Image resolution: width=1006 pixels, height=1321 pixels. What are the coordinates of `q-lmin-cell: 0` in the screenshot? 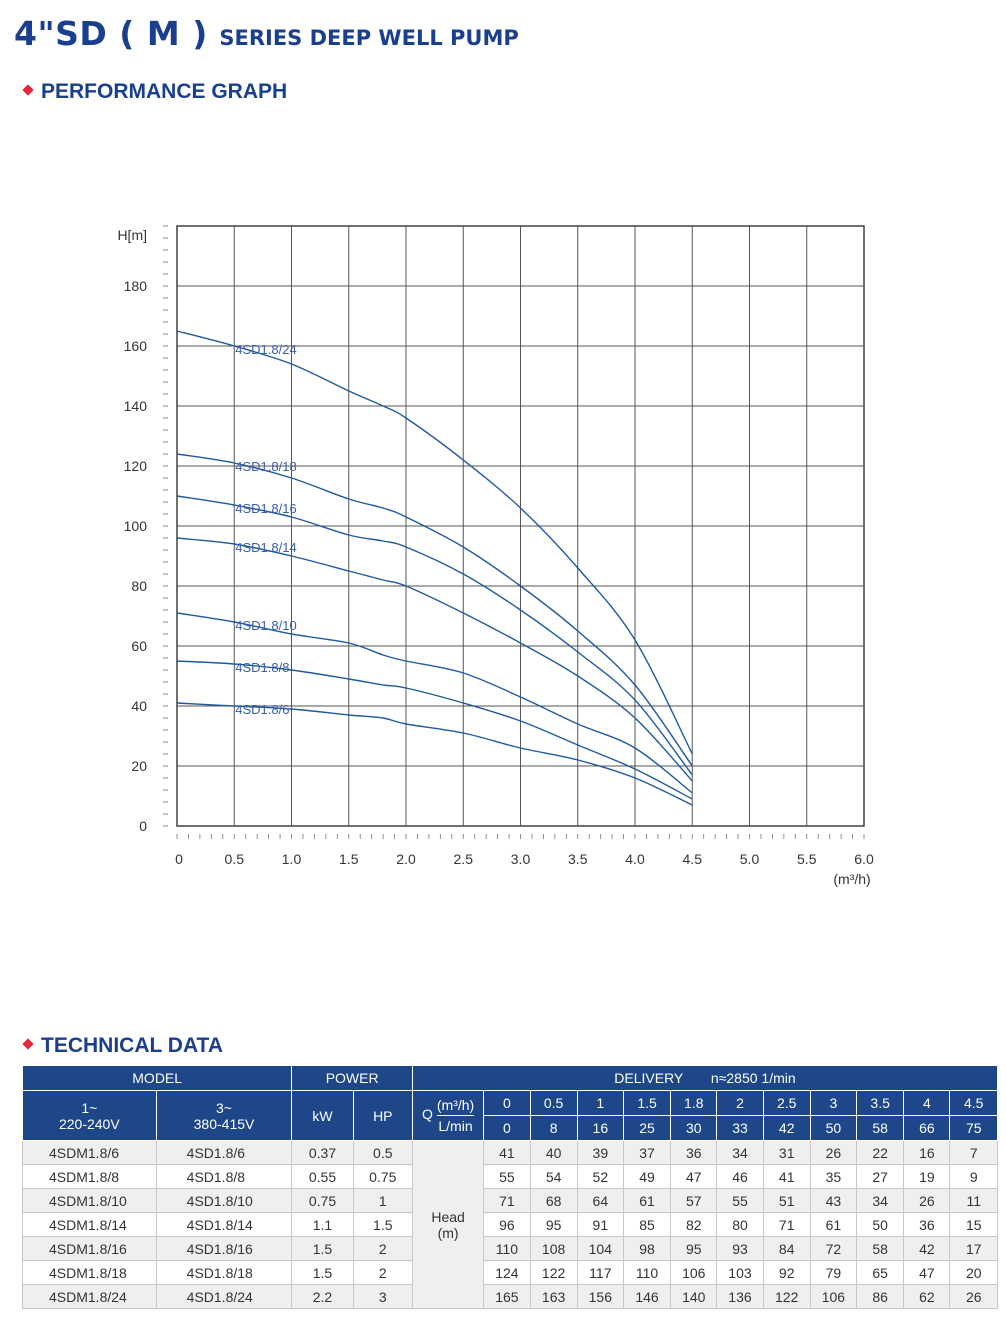 It's located at (507, 1128).